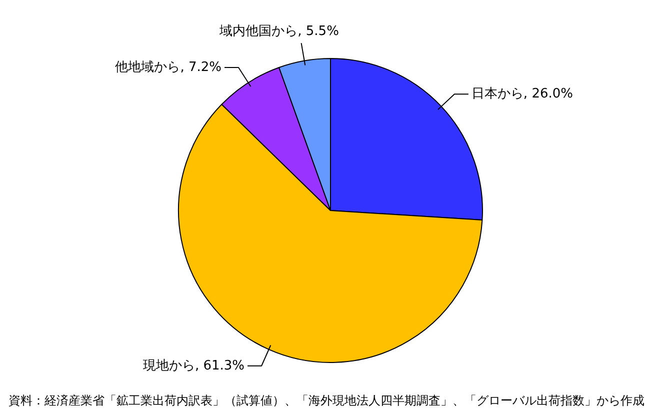 The height and width of the screenshot is (412, 670). Describe the element at coordinates (168, 68) in the screenshot. I see `slice-label: 他地域から, 7.2%` at that location.